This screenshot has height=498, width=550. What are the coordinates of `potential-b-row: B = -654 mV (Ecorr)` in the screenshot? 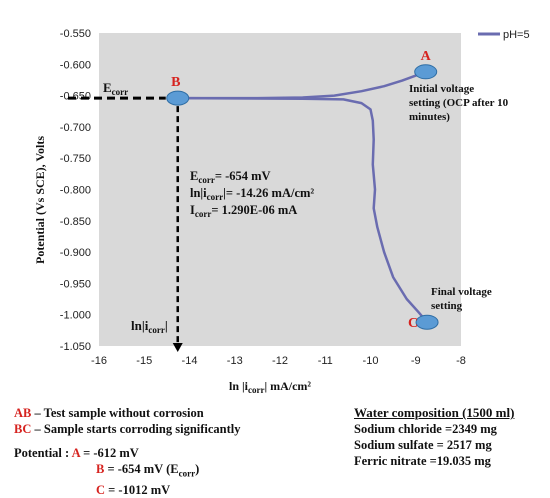 It's located at (148, 470).